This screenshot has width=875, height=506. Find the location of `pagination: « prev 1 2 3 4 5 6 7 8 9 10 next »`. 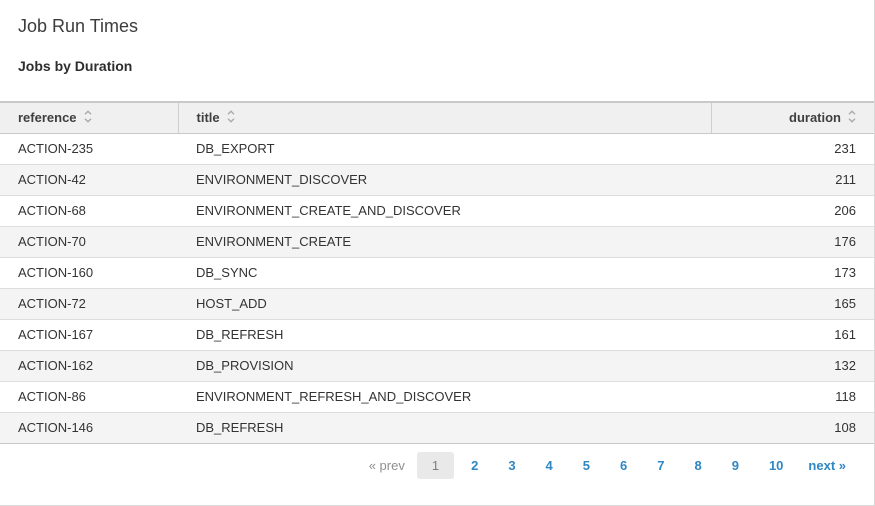

pagination: « prev 1 2 3 4 5 6 7 8 9 10 next » is located at coordinates (423, 465).